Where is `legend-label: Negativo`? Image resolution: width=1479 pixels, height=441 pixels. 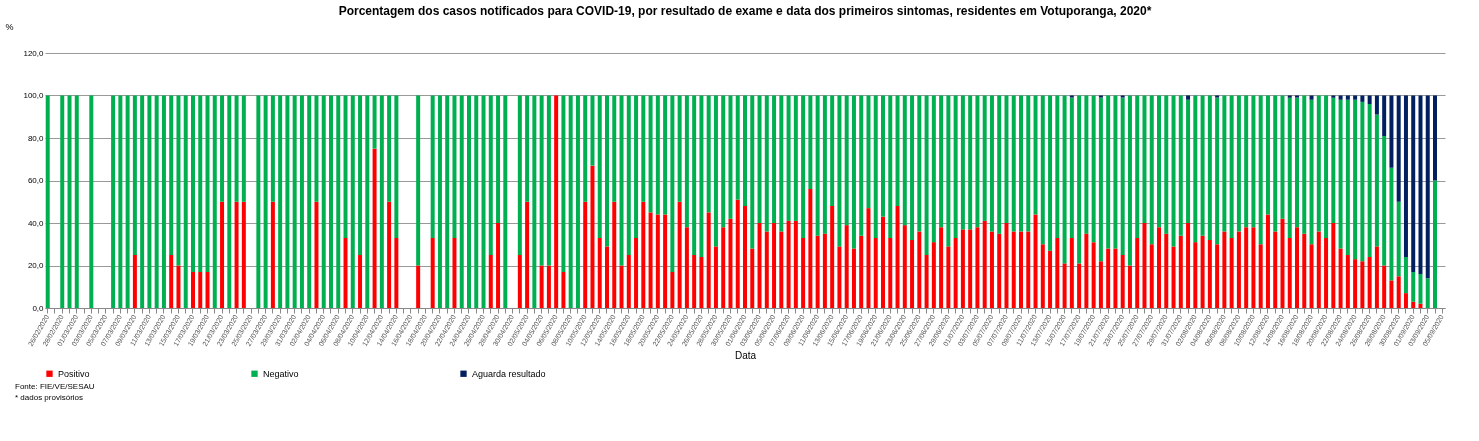 legend-label: Negativo is located at coordinates (281, 373).